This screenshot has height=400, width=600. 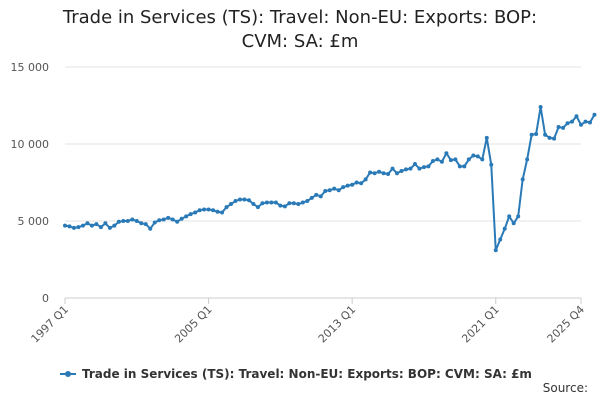 I want to click on y-tick-label: 10 000, so click(x=30, y=144).